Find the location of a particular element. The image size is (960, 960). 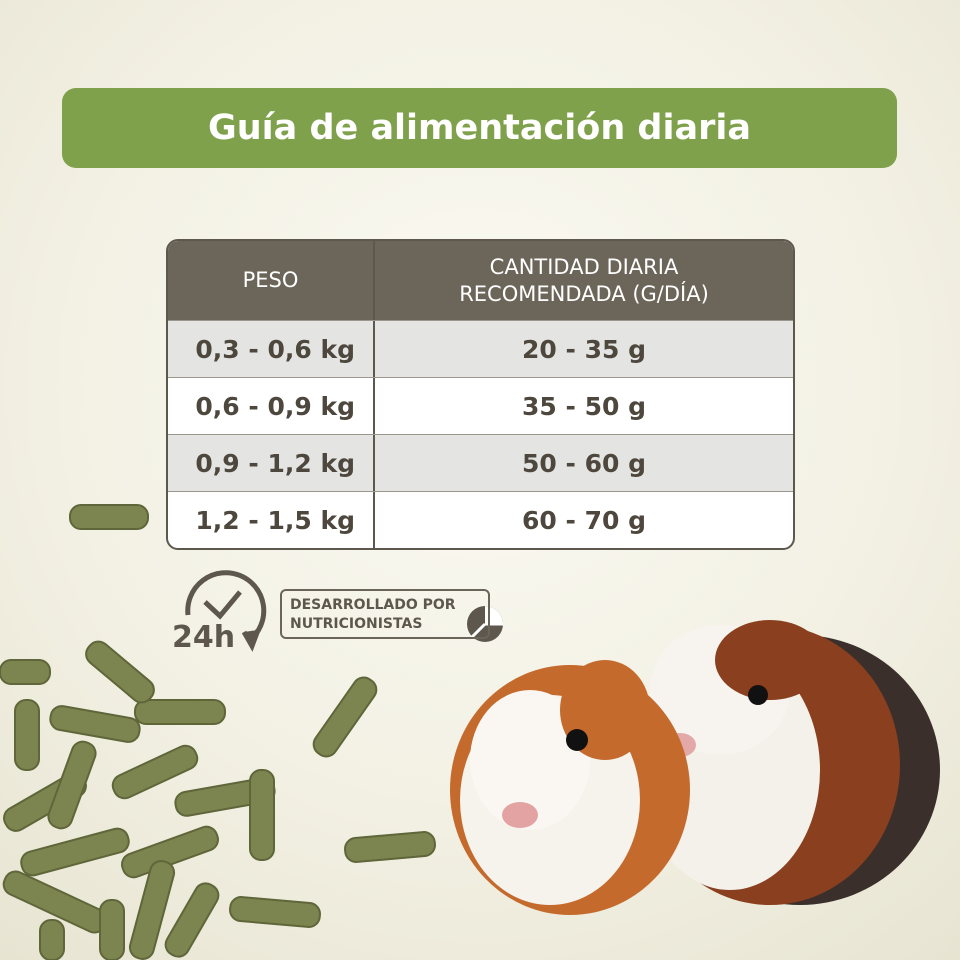

table-cell: 1,2 - 1,5 kg is located at coordinates (271, 520).